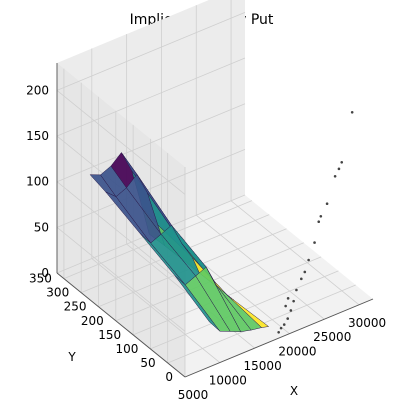 This screenshot has width=403, height=418. Describe the element at coordinates (37, 182) in the screenshot. I see `z-tick-label: 100` at that location.